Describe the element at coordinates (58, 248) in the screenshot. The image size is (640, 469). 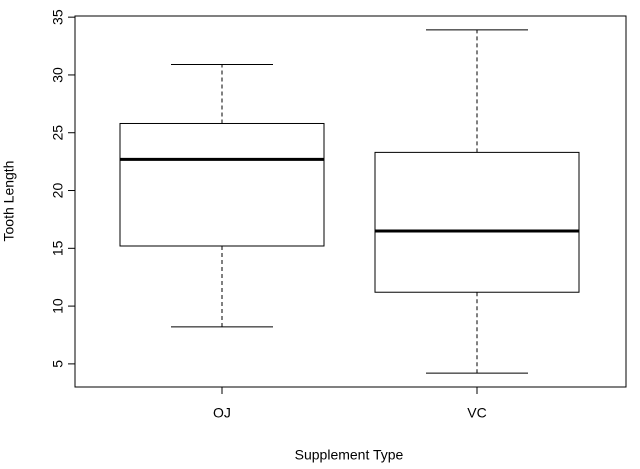
I see `y-tick-label: 15` at that location.